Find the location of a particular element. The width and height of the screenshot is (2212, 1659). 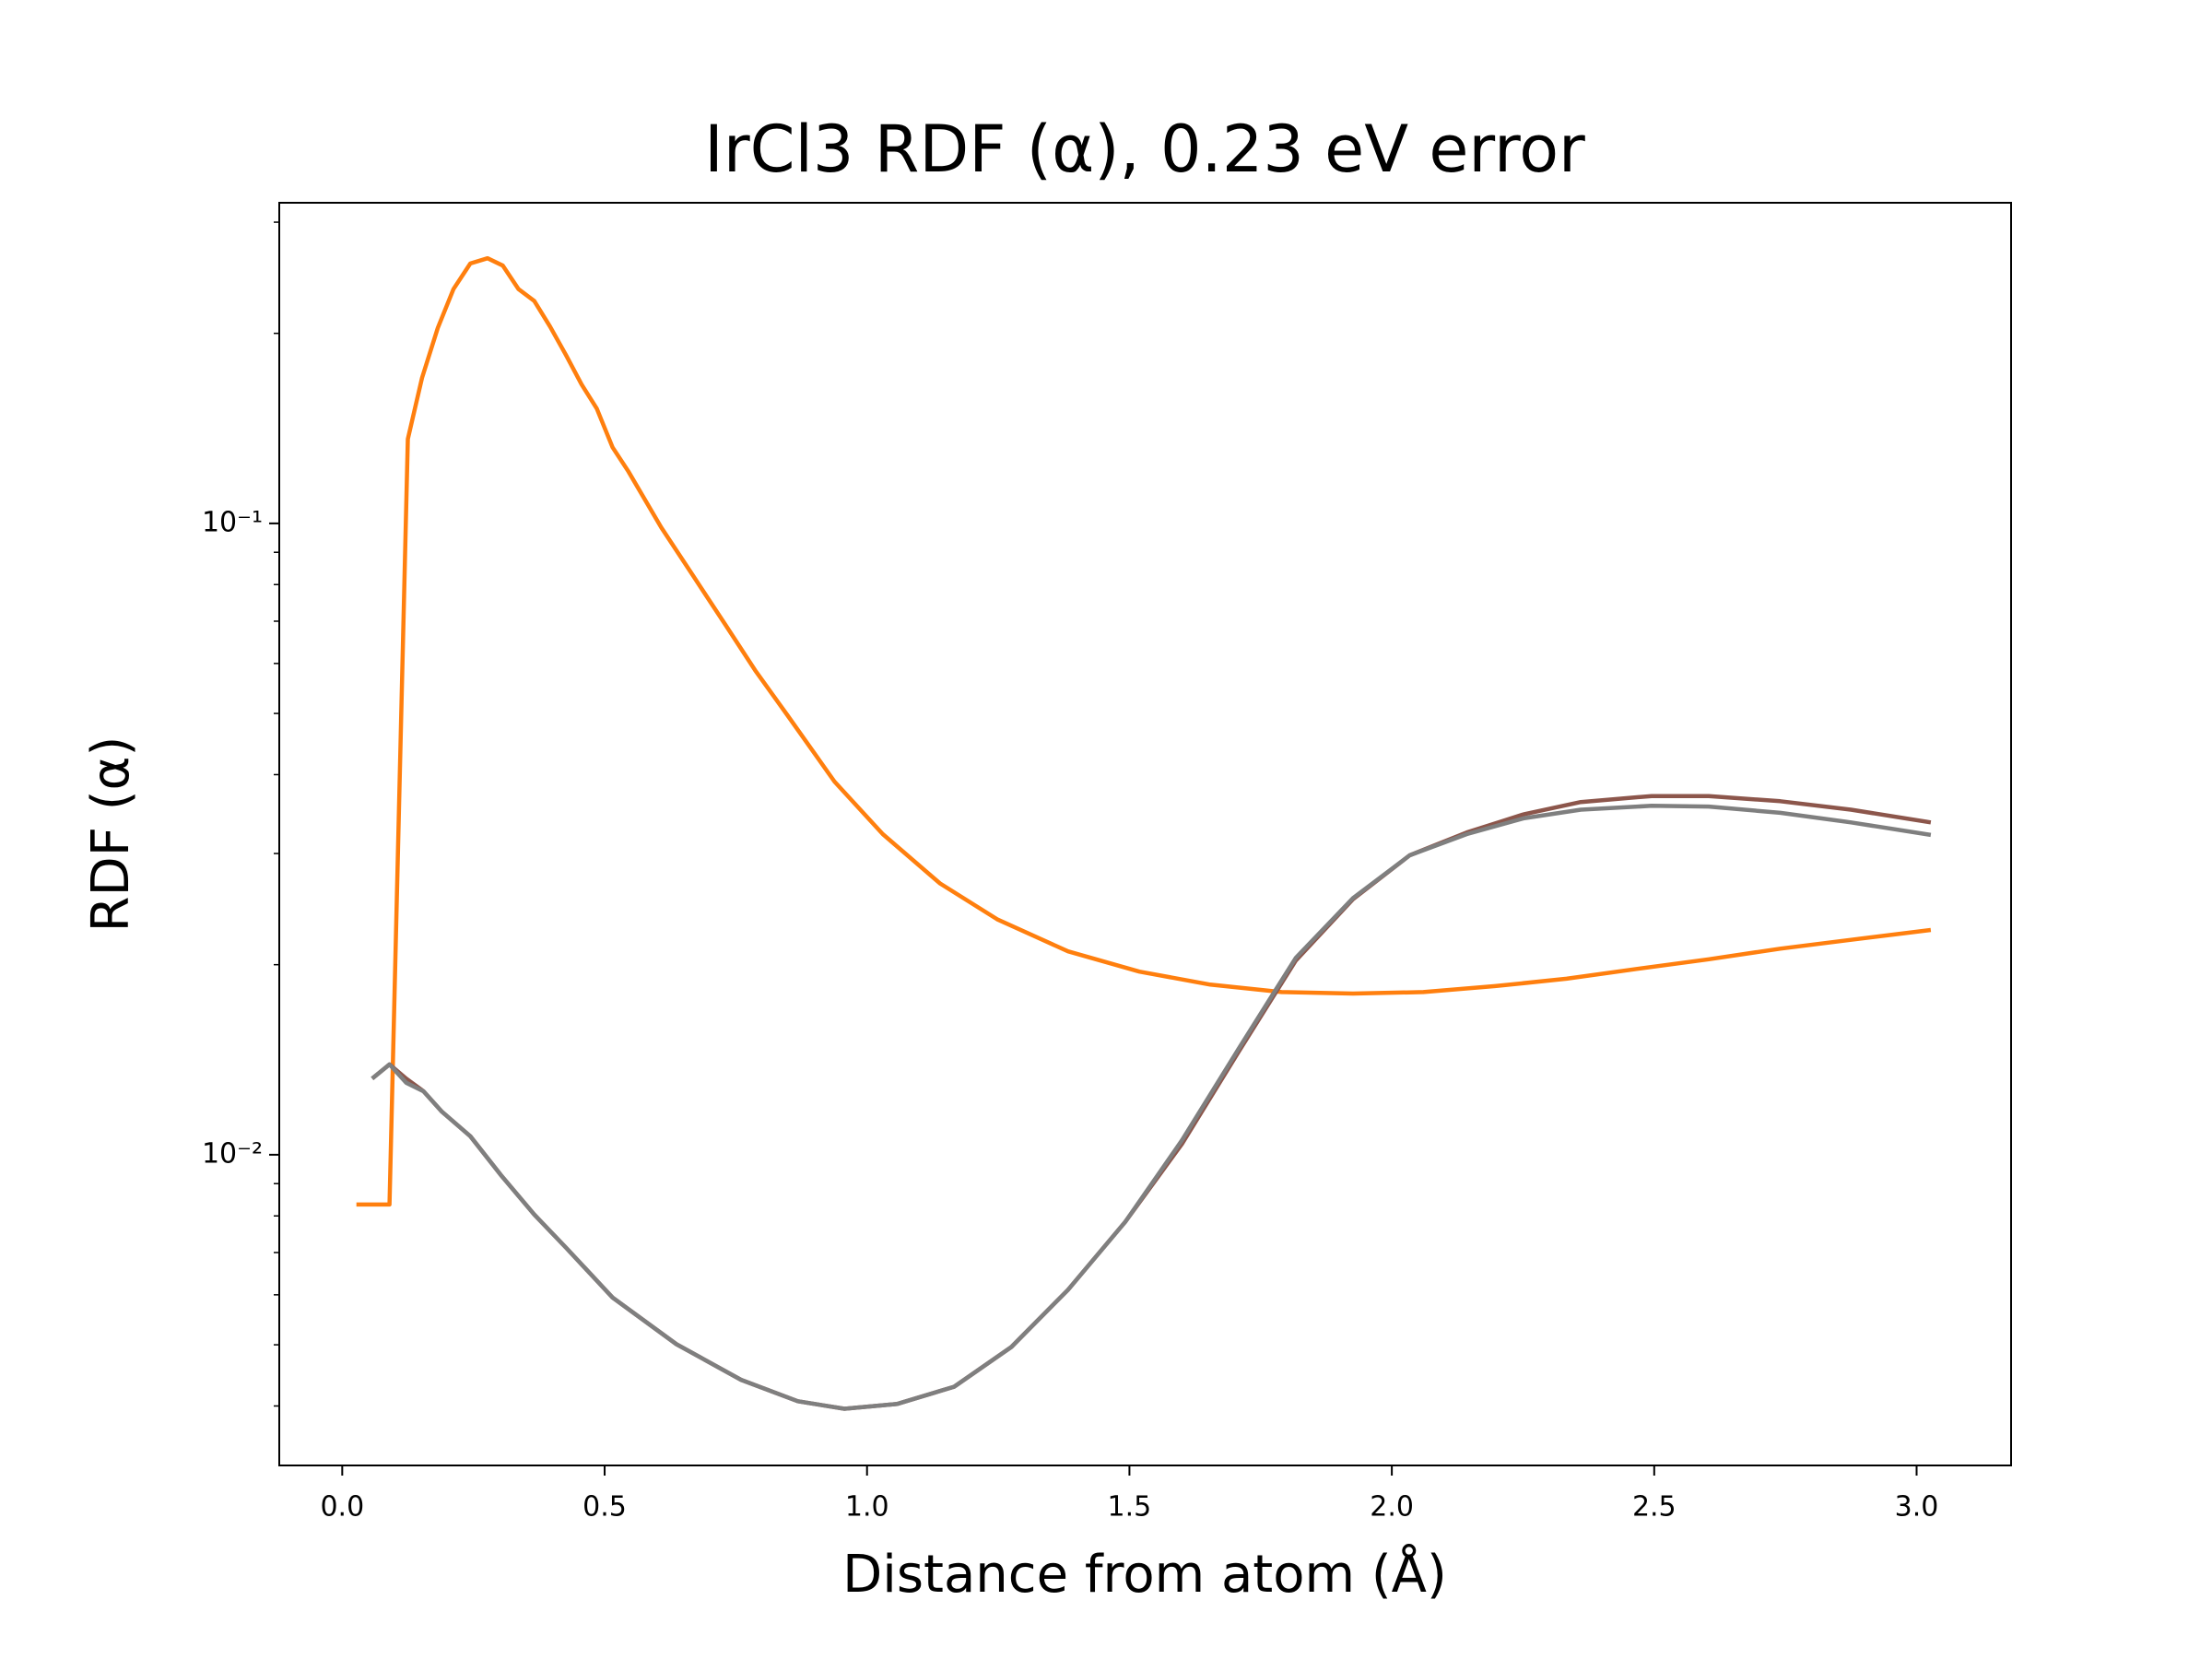

x-tick-label: 1.5 is located at coordinates (1130, 1507).